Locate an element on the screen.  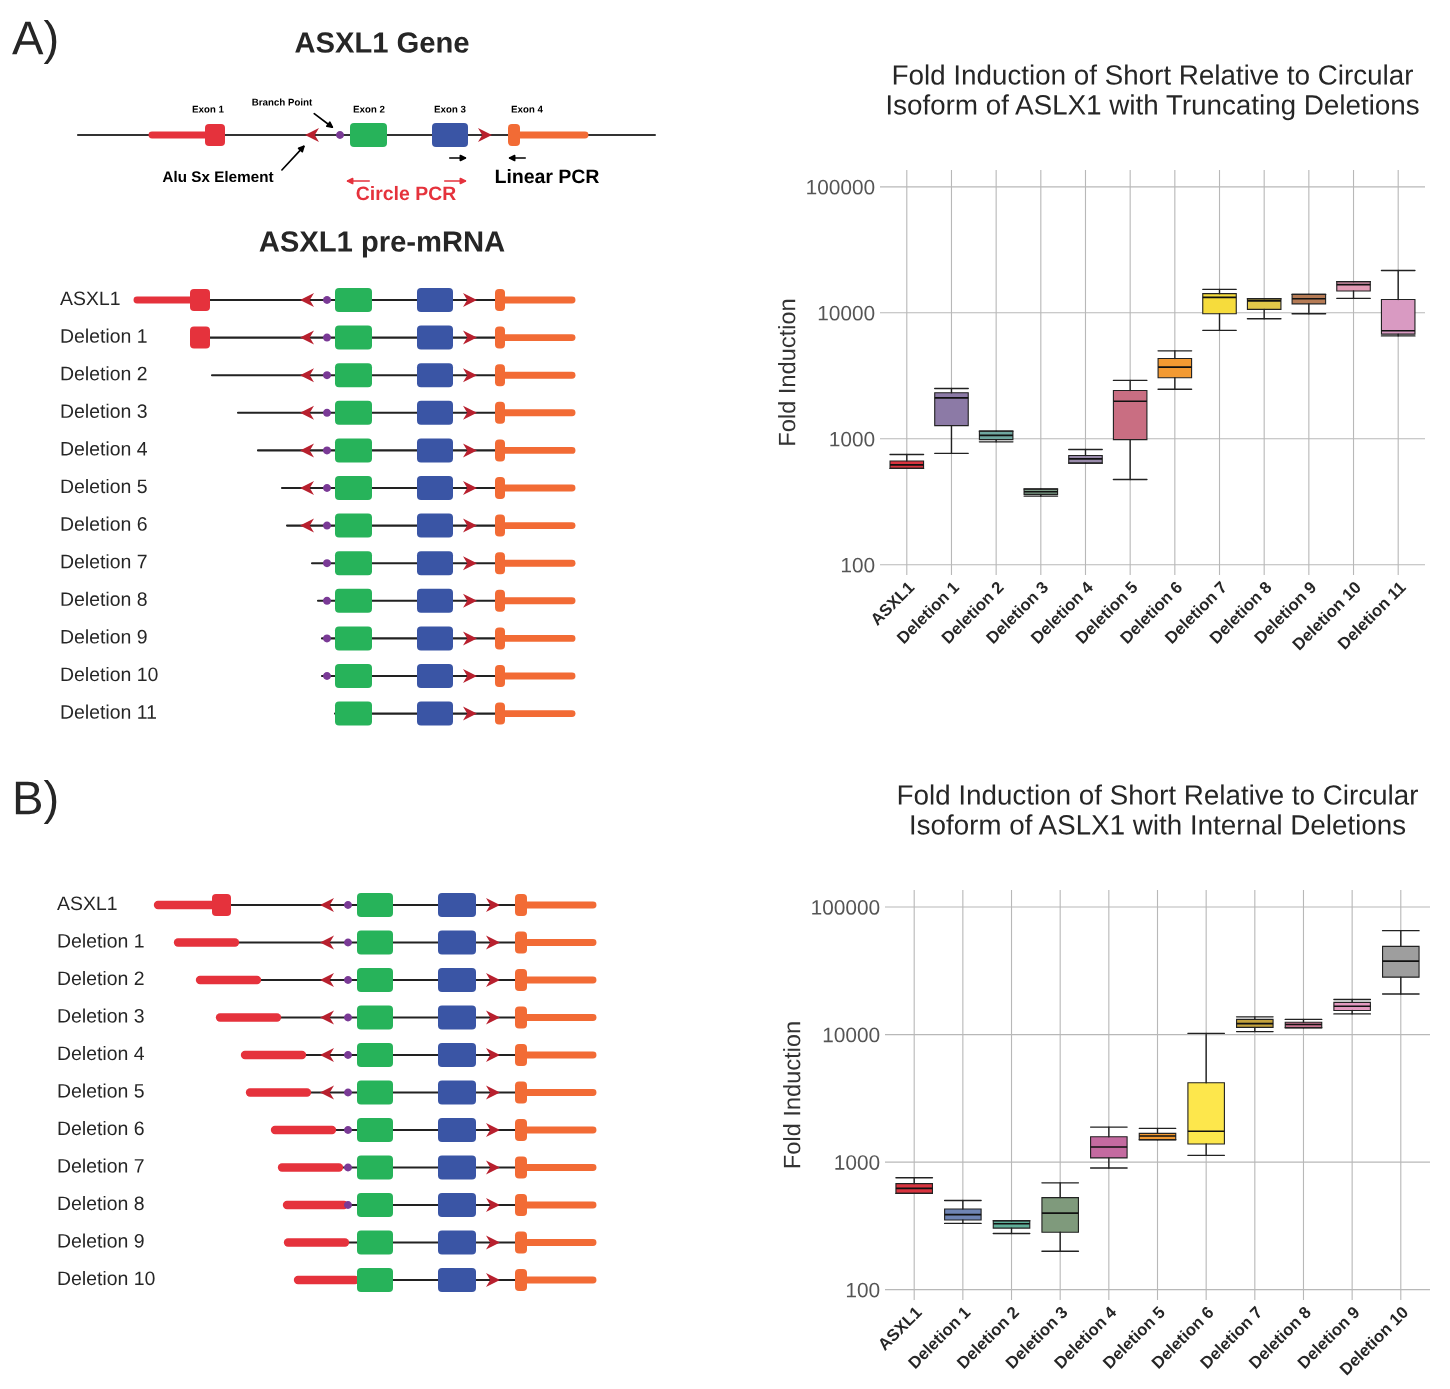
text: Branch Point is located at coordinates (282, 102).